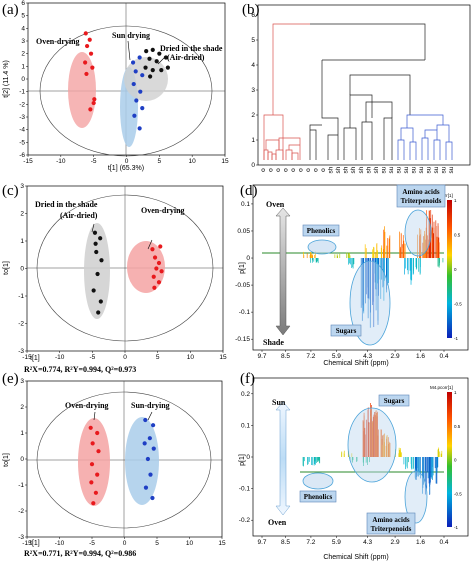 The height and width of the screenshot is (561, 474). What do you see at coordinates (455, 269) in the screenshot?
I see `colorbar-tick-label: 0` at bounding box center [455, 269].